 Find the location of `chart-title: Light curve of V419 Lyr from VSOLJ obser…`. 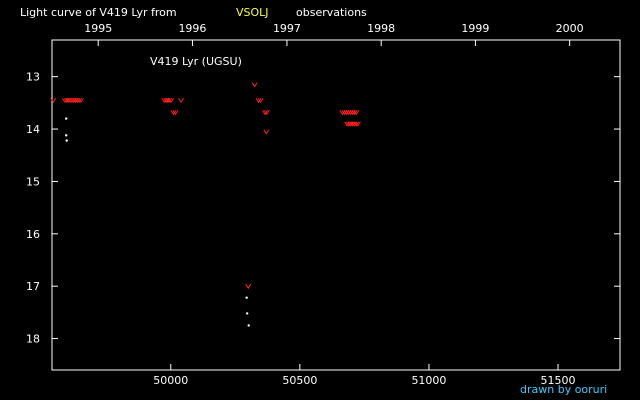

chart-title: Light curve of V419 Lyr from VSOLJ obser… is located at coordinates (193, 12).